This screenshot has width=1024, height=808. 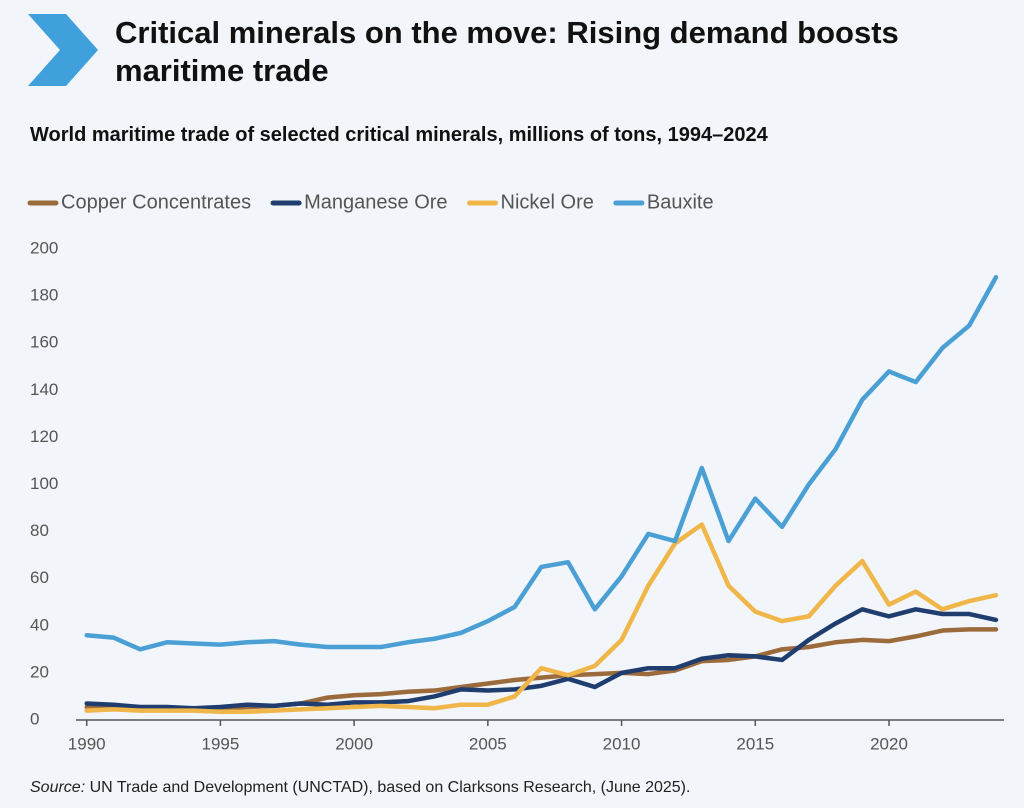 I want to click on y-tick-label: 160, so click(x=44, y=342).